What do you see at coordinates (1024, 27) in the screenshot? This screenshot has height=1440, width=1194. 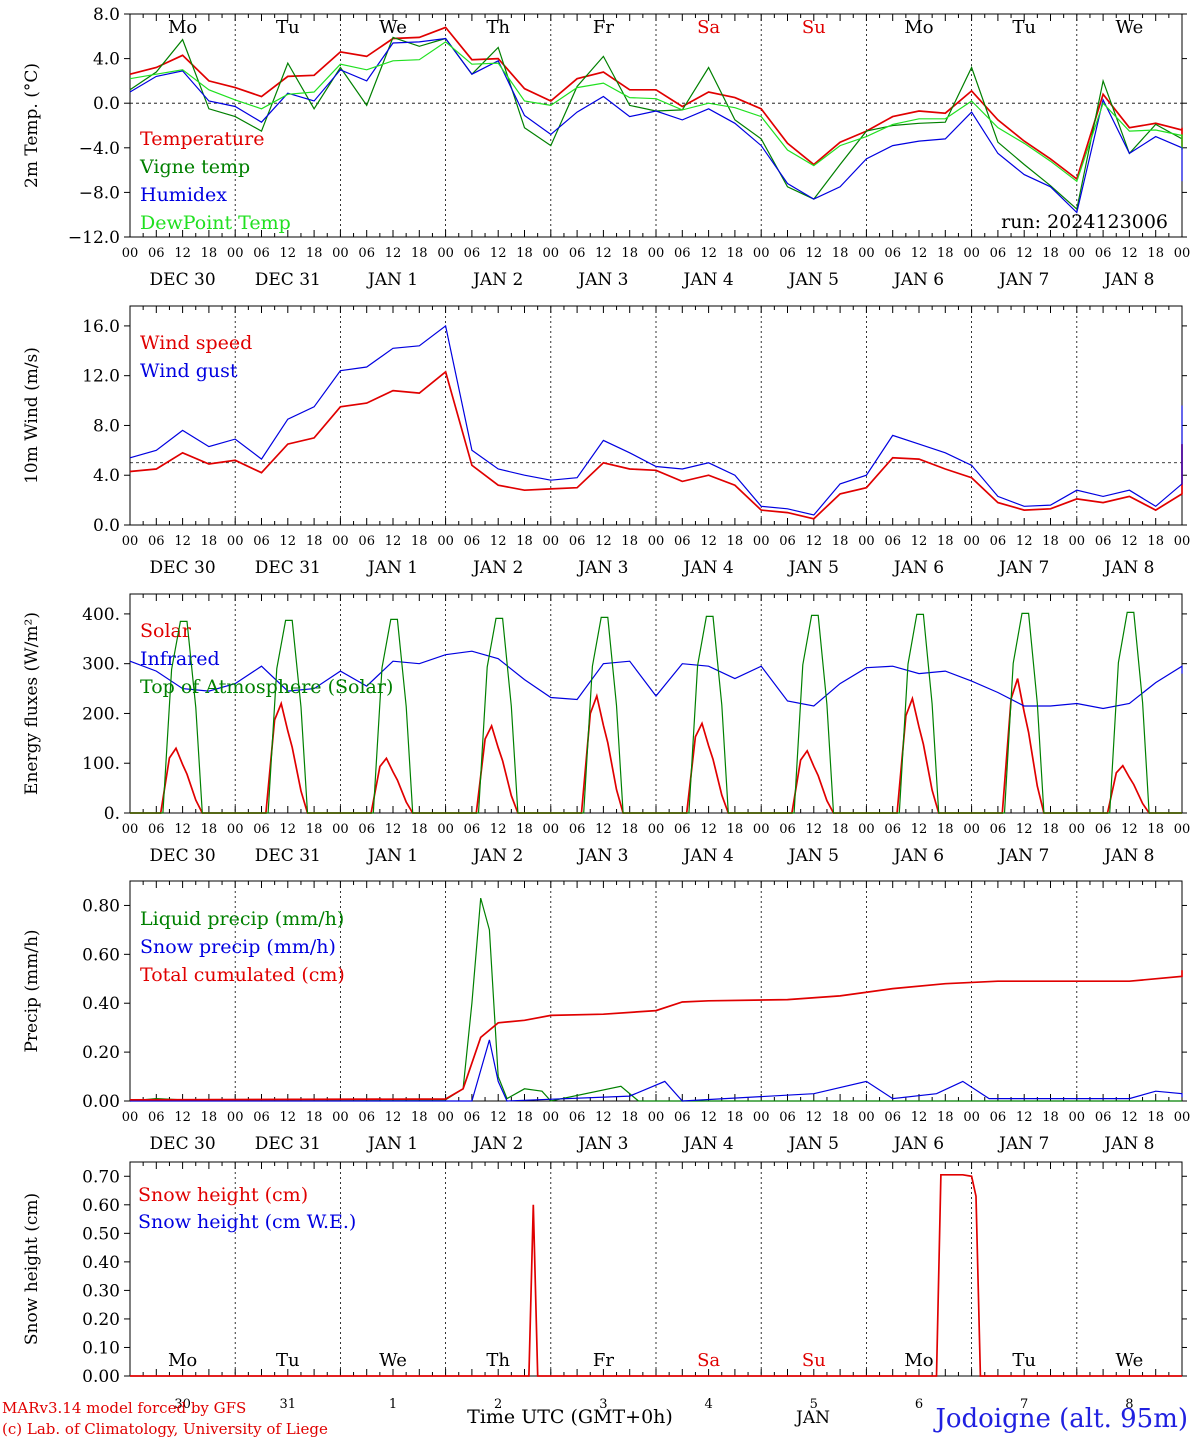 I see `day-name: Tu` at bounding box center [1024, 27].